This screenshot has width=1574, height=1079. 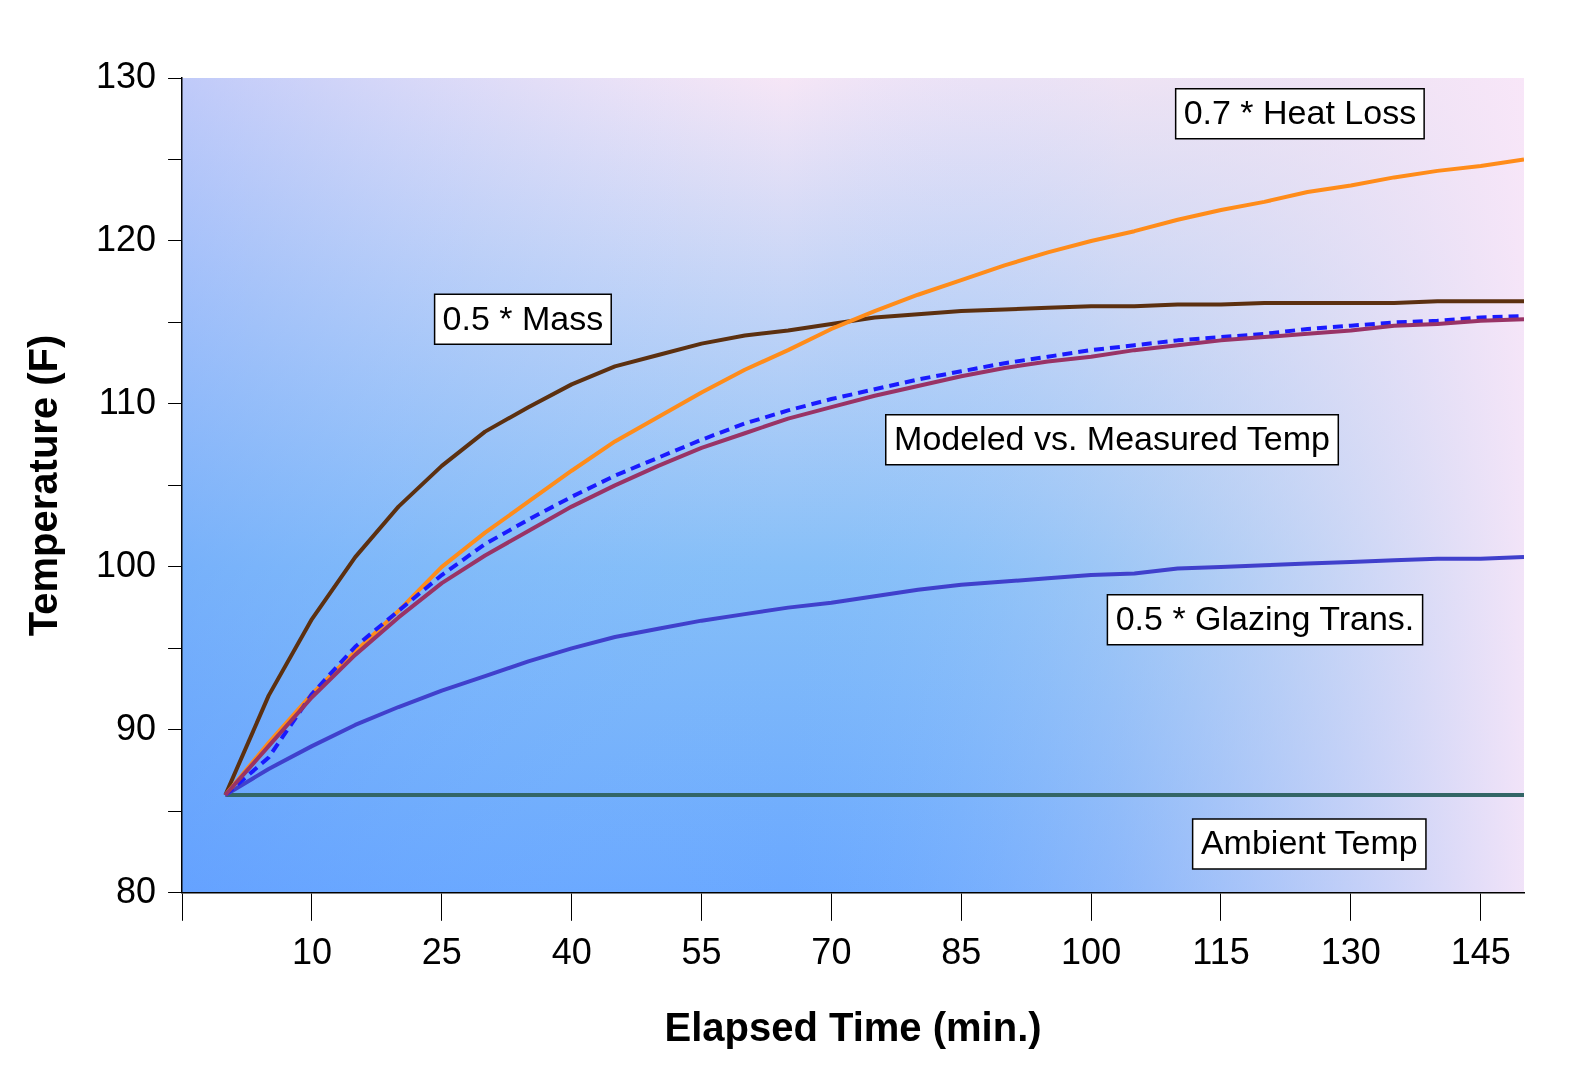 I want to click on series-label: 0.5 * Glazing Trans., so click(x=1265, y=618).